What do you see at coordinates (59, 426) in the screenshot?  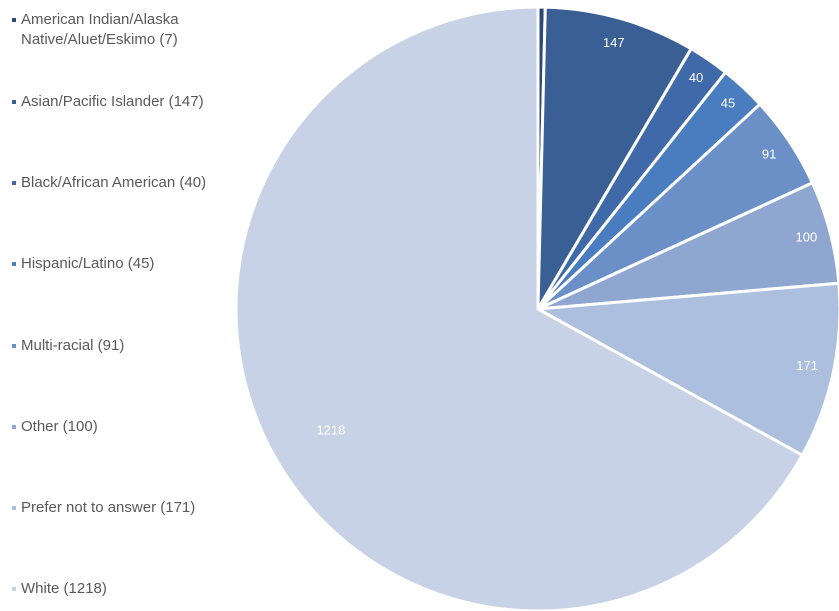 I see `legend-label: Other (100)` at bounding box center [59, 426].